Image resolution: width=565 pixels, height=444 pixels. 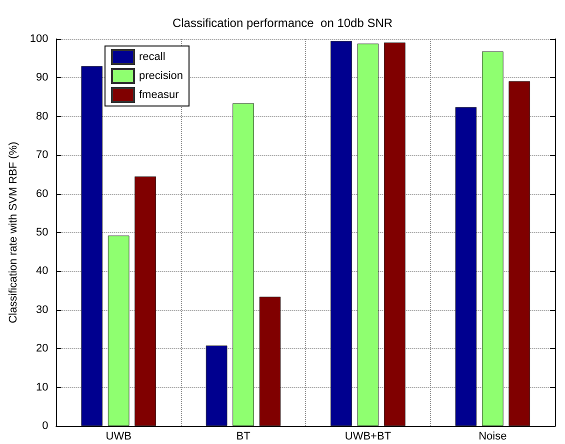 What do you see at coordinates (14, 233) in the screenshot?
I see `y-axis-title: Classification rate with SVM RBF (%)` at bounding box center [14, 233].